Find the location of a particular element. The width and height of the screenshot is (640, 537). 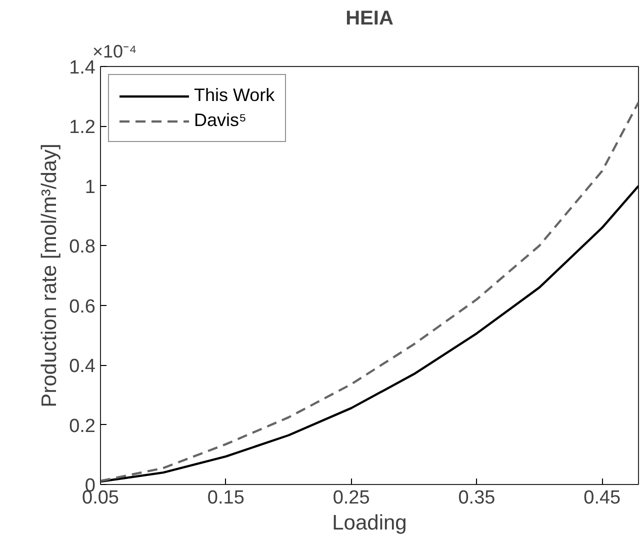

y-tick-label: 0.4 is located at coordinates (82, 367).